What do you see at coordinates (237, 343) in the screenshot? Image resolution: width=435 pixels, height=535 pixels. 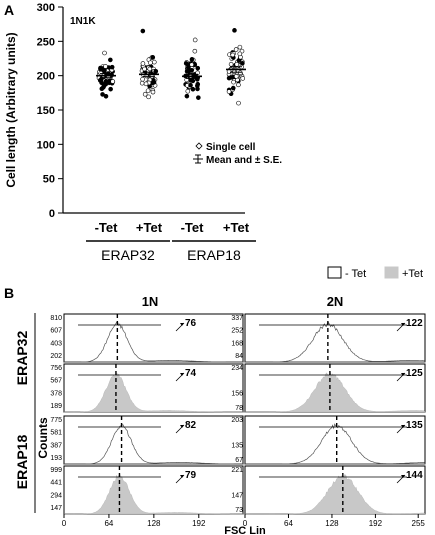 I see `y-tick-label: 168` at bounding box center [237, 343].